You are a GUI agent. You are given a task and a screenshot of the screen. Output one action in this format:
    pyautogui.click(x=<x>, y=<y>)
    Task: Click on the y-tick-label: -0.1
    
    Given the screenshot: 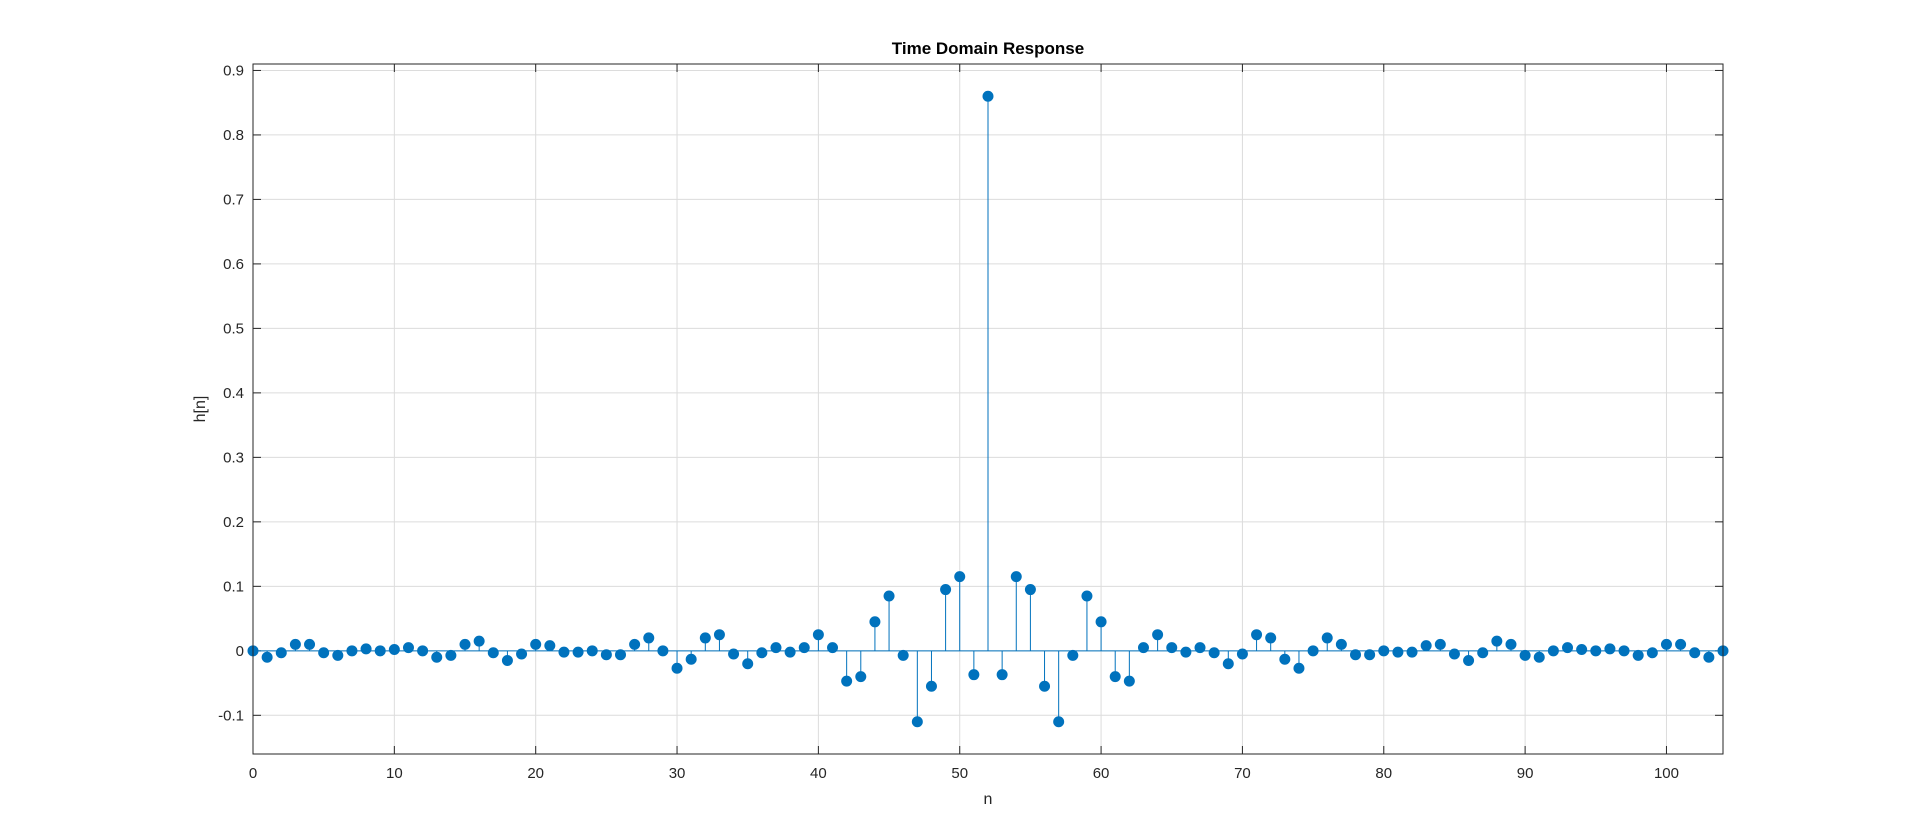 What is the action you would take?
    pyautogui.click(x=231, y=715)
    